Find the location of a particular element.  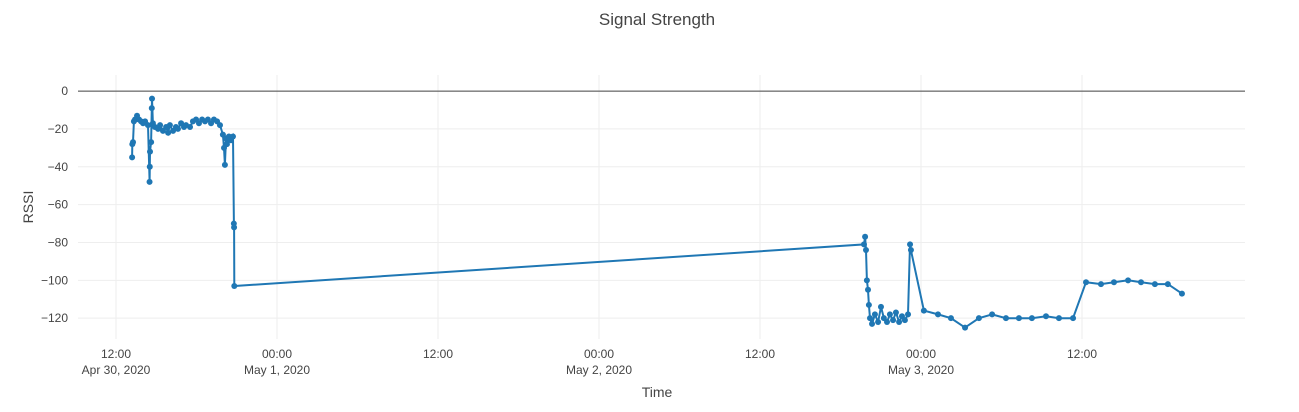

x-tick-label: May 3, 2020 is located at coordinates (921, 370).